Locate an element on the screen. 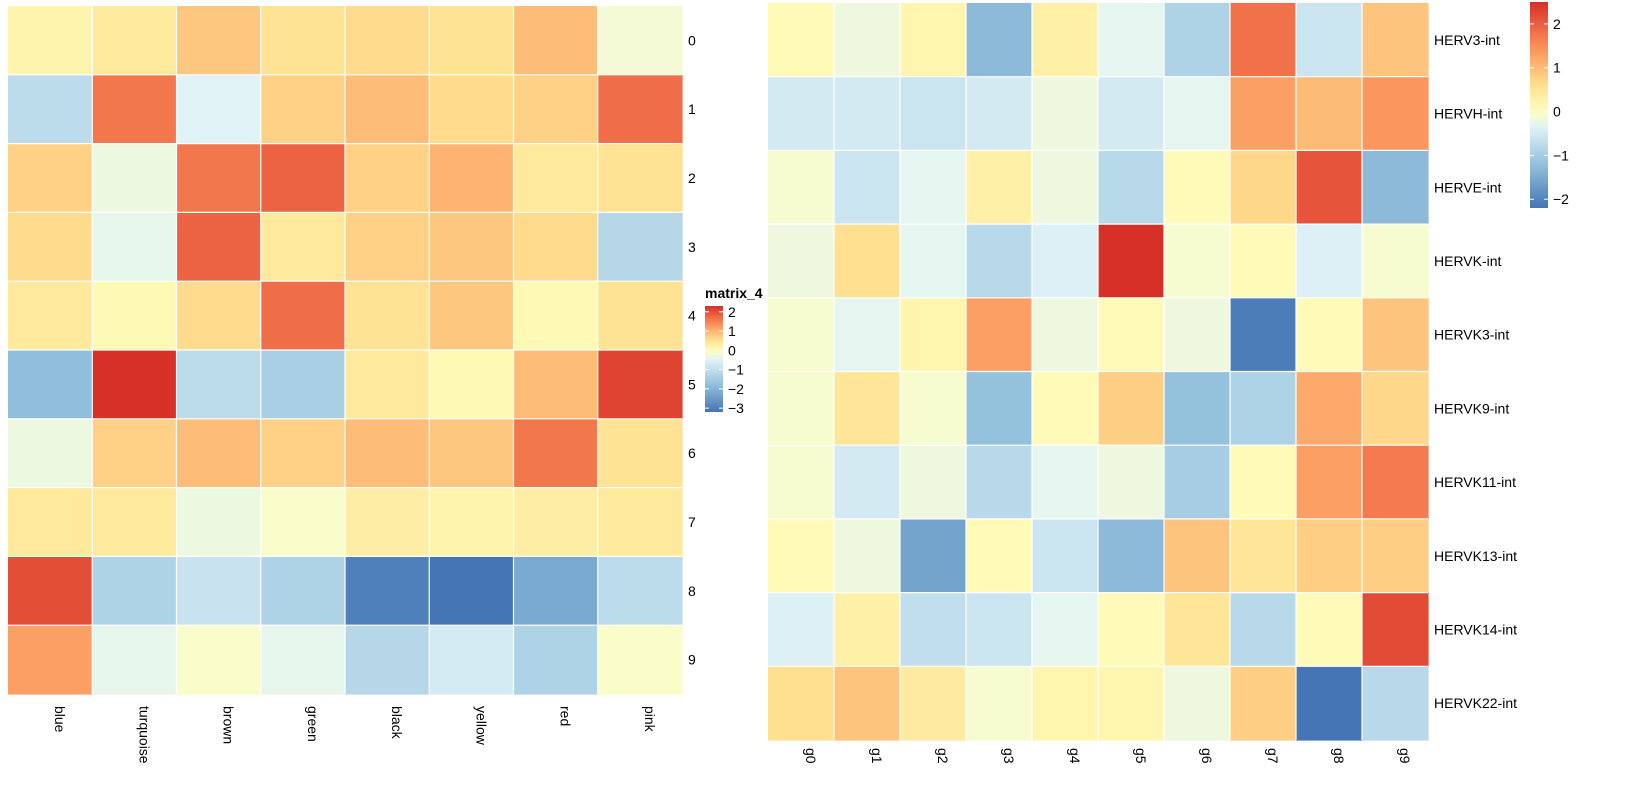 The width and height of the screenshot is (1632, 798). column-label: green is located at coordinates (313, 724).